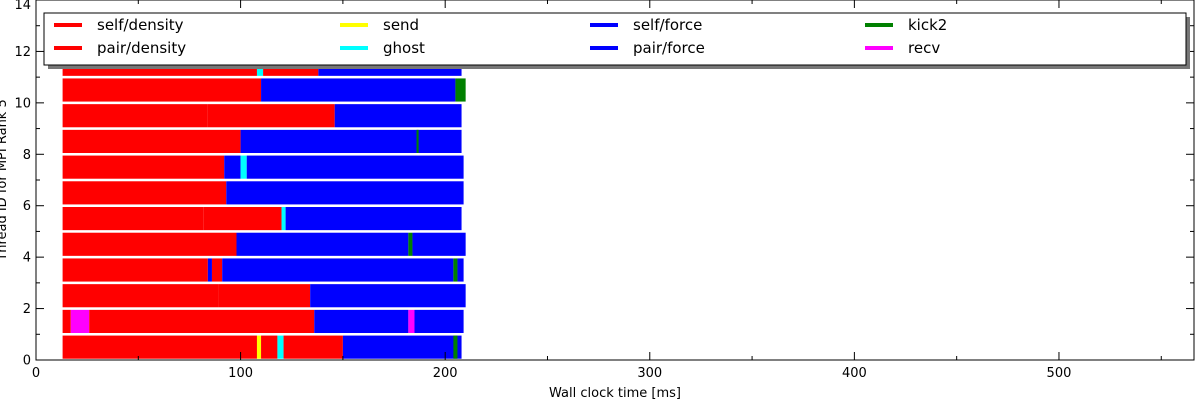 This screenshot has height=400, width=1200. I want to click on x-tick-label: 300, so click(649, 373).